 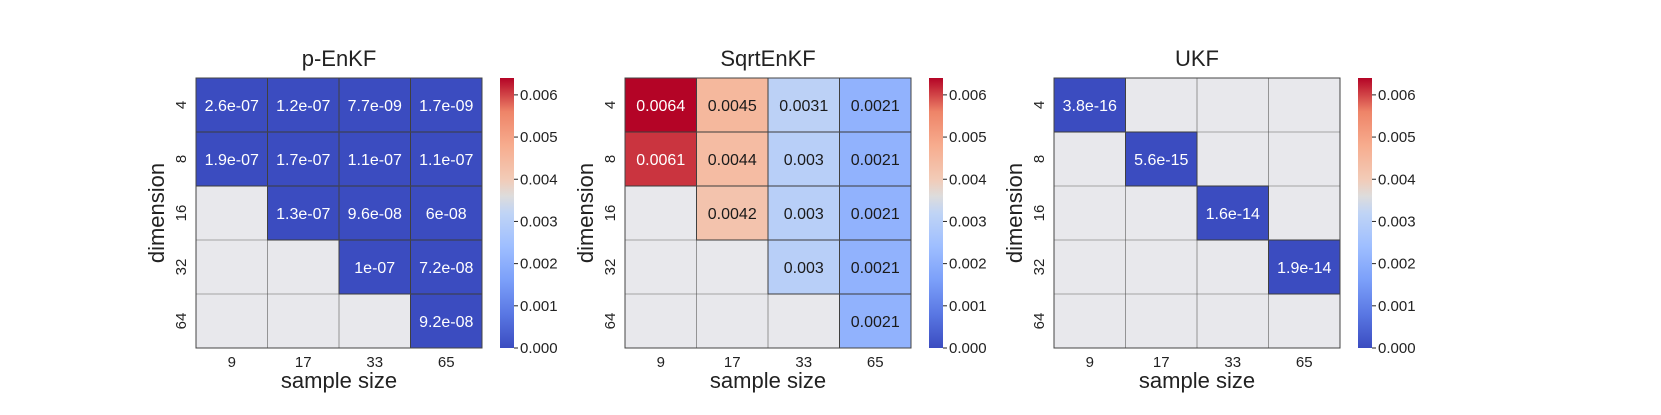 What do you see at coordinates (303, 106) in the screenshot?
I see `cell-label: 1.2e-07` at bounding box center [303, 106].